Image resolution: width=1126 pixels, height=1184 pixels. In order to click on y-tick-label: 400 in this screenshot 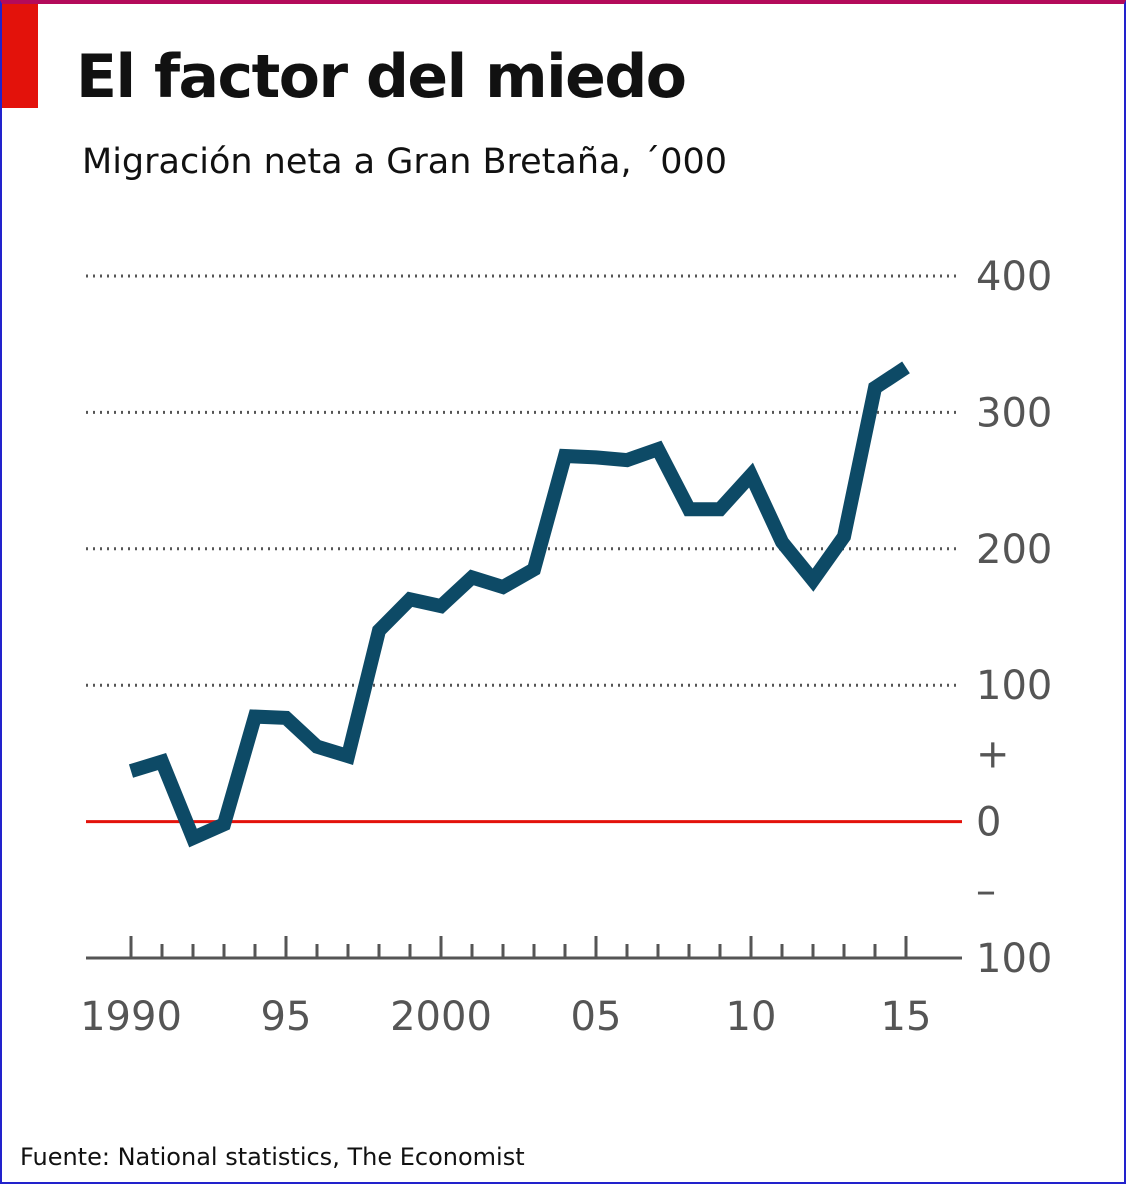, I will do `click(1014, 277)`.